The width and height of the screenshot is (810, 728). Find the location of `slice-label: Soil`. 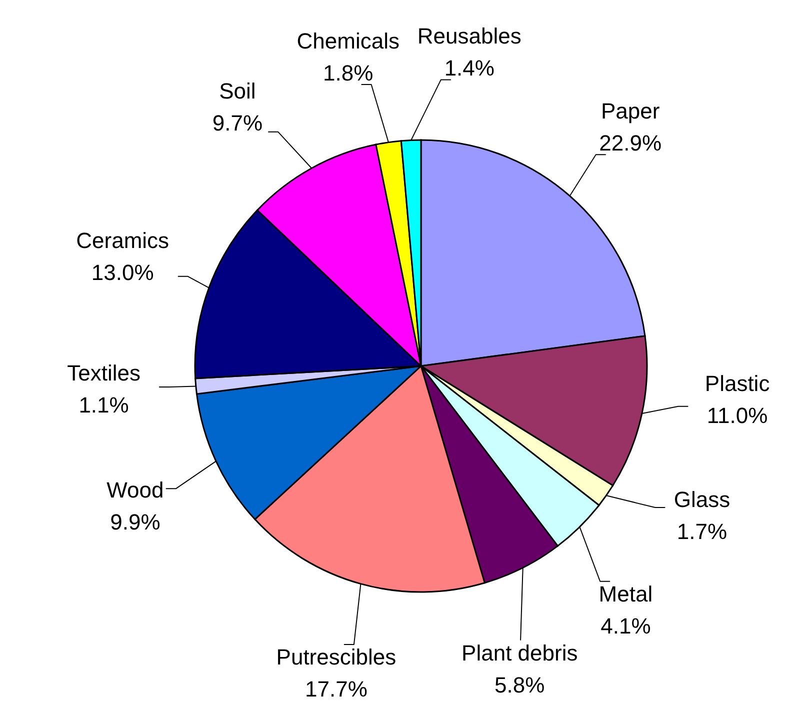

slice-label: Soil is located at coordinates (237, 90).